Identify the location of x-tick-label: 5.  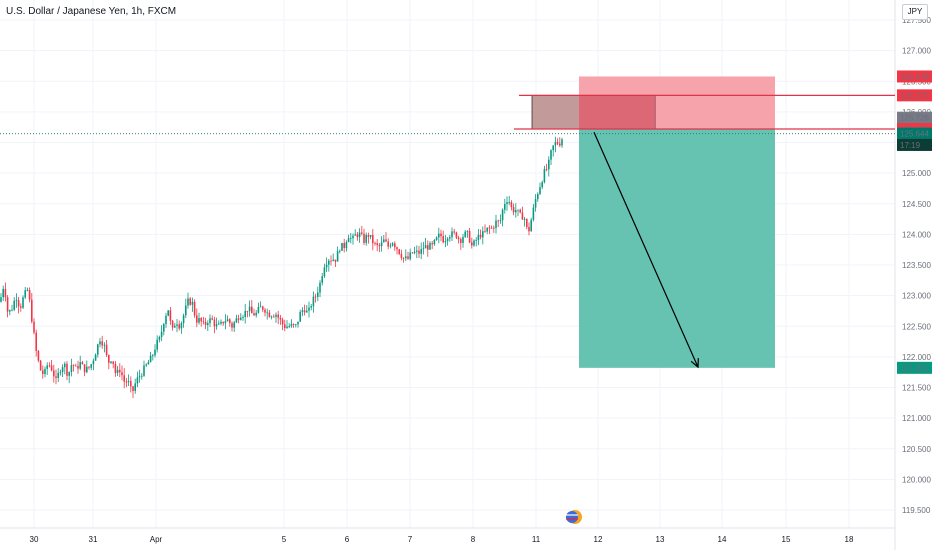
(284, 539).